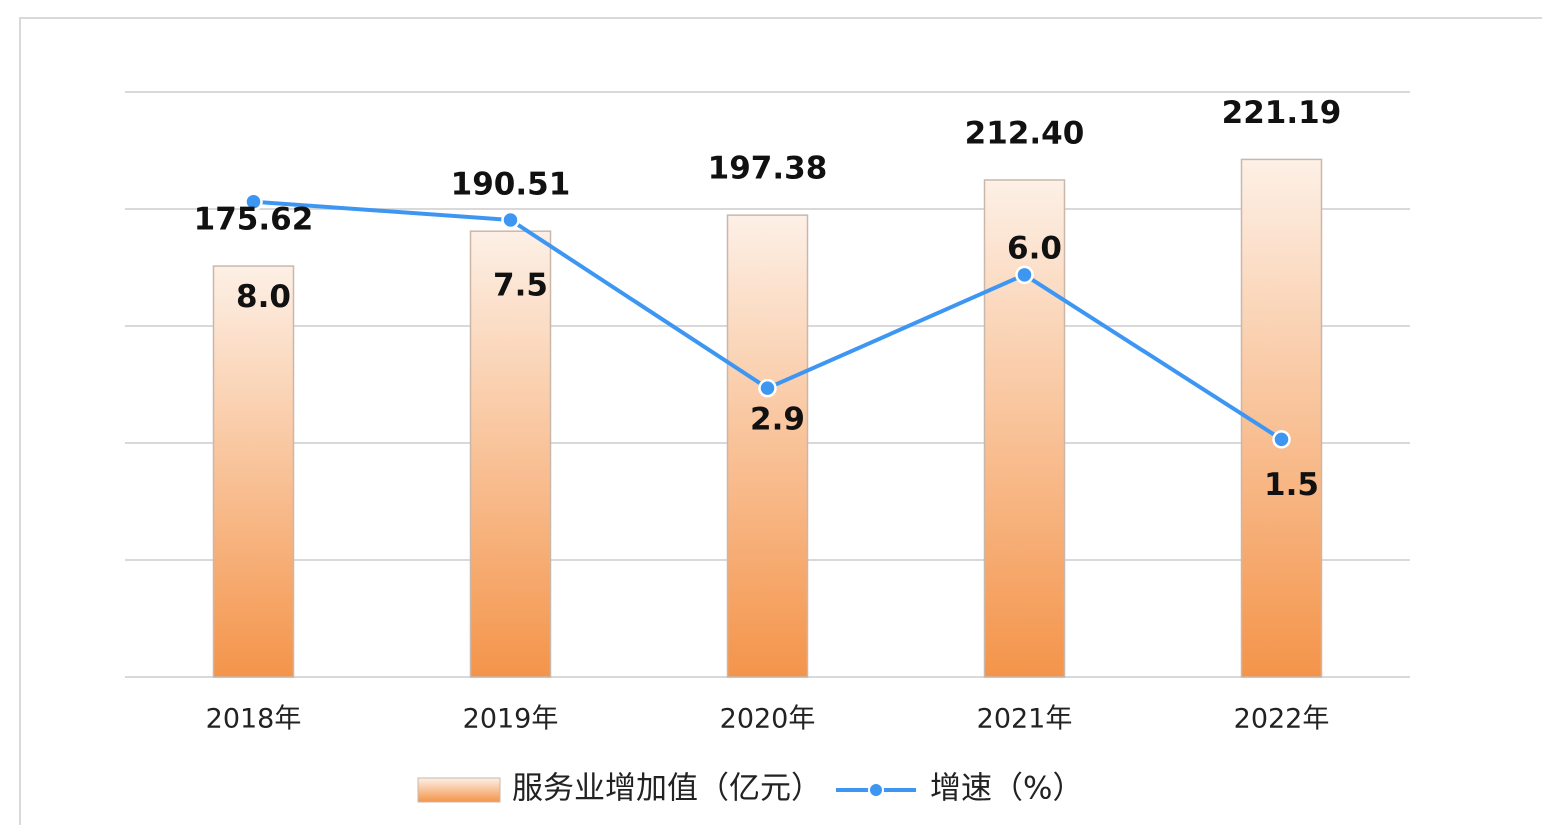 This screenshot has width=1542, height=829. What do you see at coordinates (1025, 133) in the screenshot?
I see `data-label: 212.40` at bounding box center [1025, 133].